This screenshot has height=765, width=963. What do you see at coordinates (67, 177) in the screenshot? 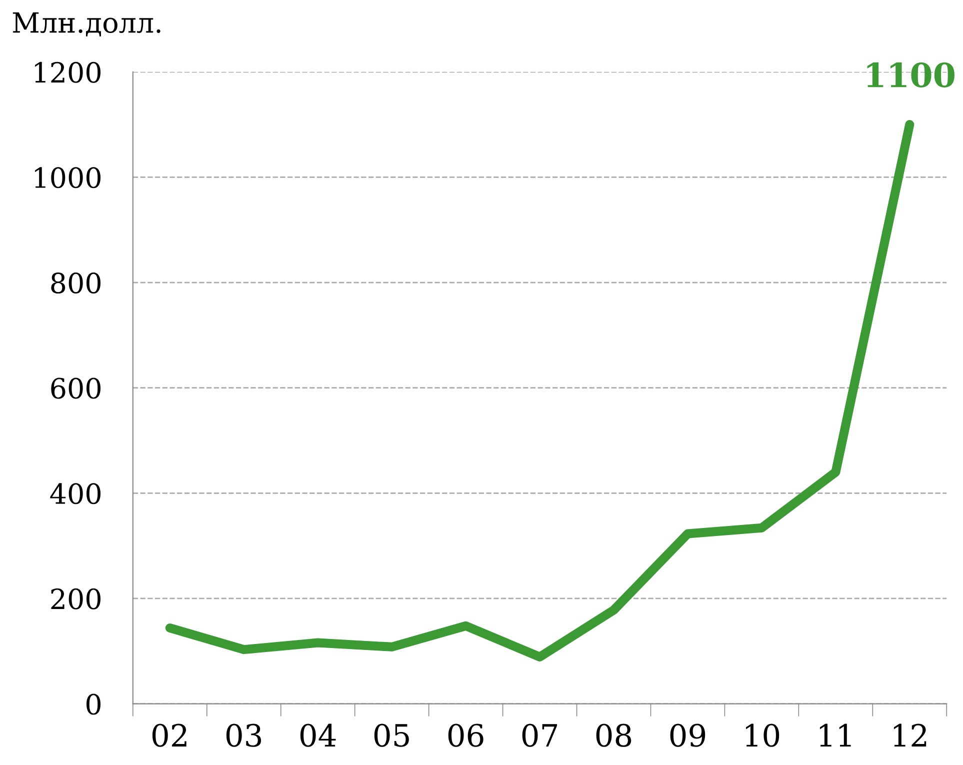
I see `y-tick-label: 1000` at bounding box center [67, 177].